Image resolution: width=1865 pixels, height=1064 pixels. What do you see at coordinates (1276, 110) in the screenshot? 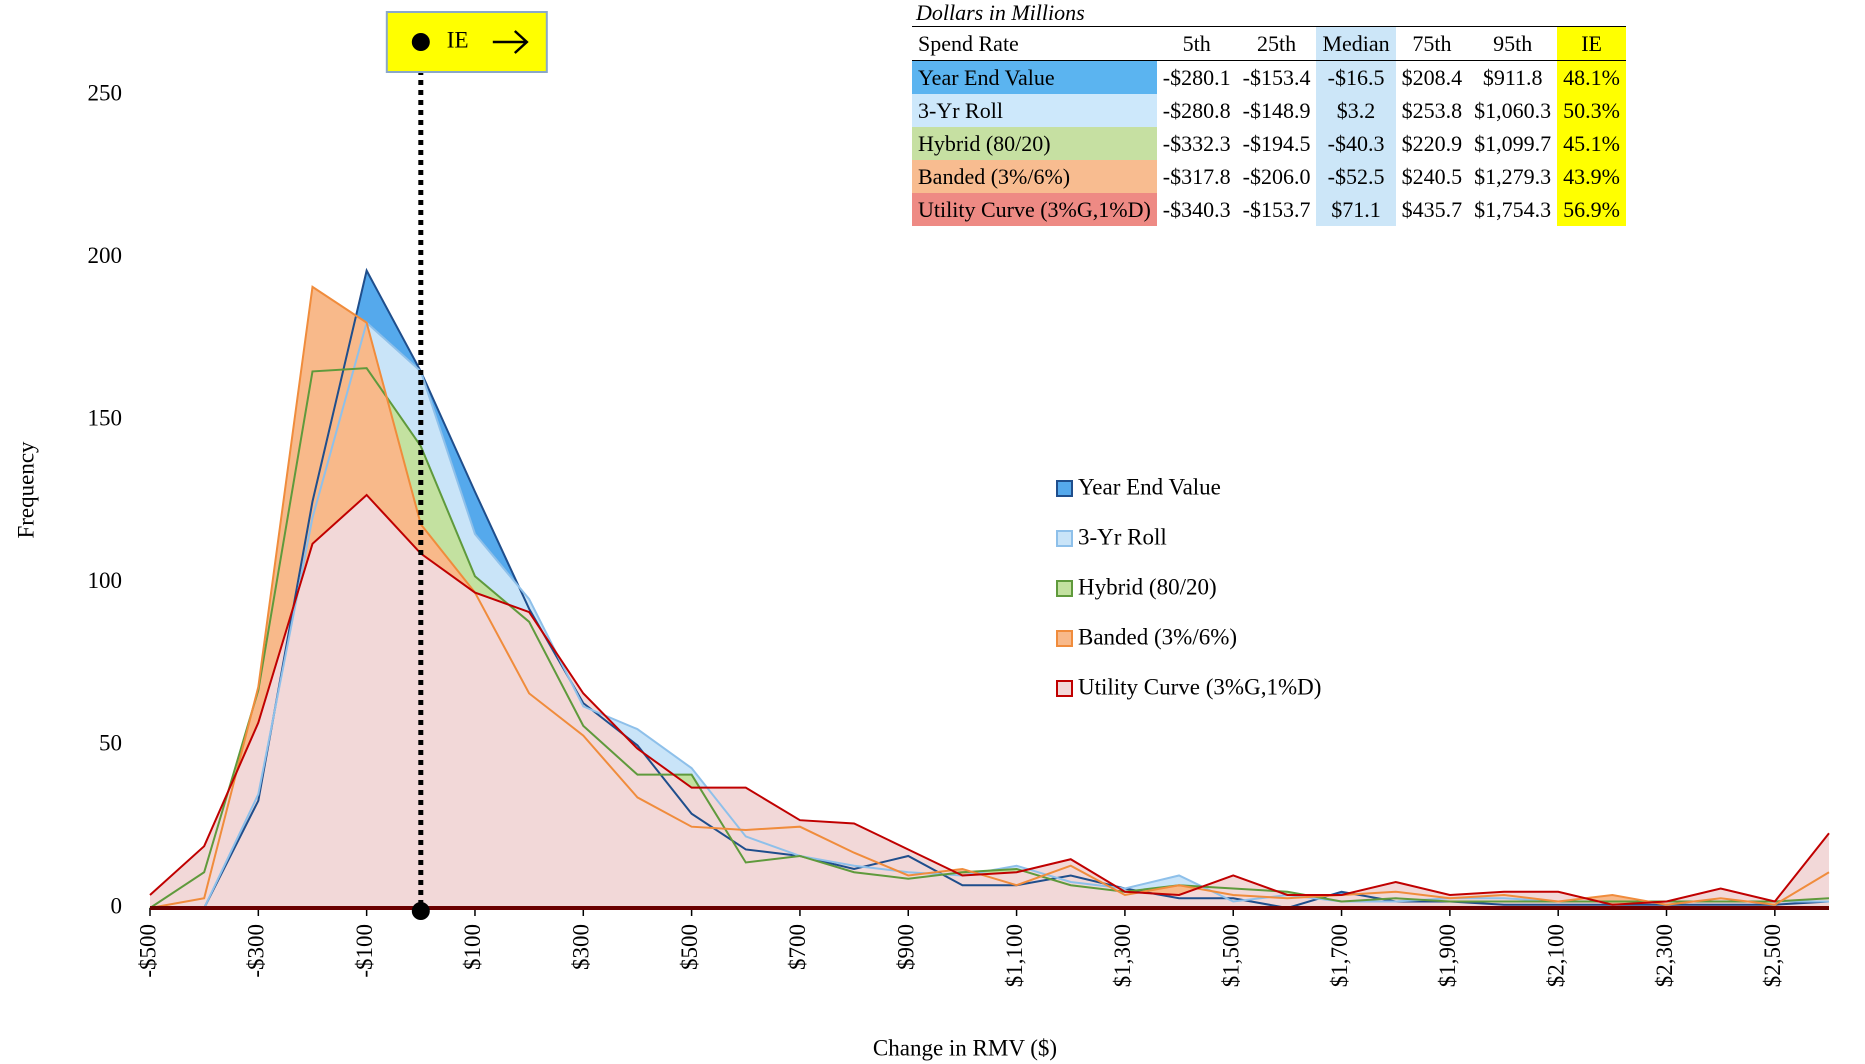
I see `table-cell: -$148.9` at bounding box center [1276, 110].